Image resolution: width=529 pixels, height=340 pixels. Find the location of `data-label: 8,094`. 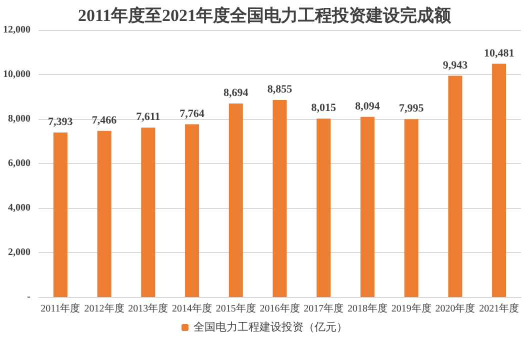

data-label: 8,094 is located at coordinates (367, 106).